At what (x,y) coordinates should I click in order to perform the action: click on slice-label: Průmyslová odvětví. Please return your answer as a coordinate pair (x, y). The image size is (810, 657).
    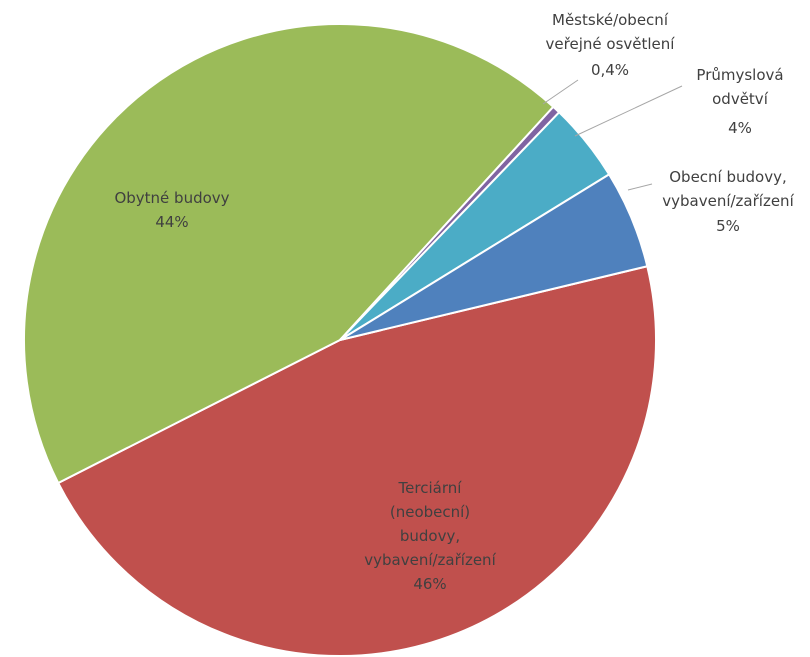
    Looking at the image, I should click on (740, 87).